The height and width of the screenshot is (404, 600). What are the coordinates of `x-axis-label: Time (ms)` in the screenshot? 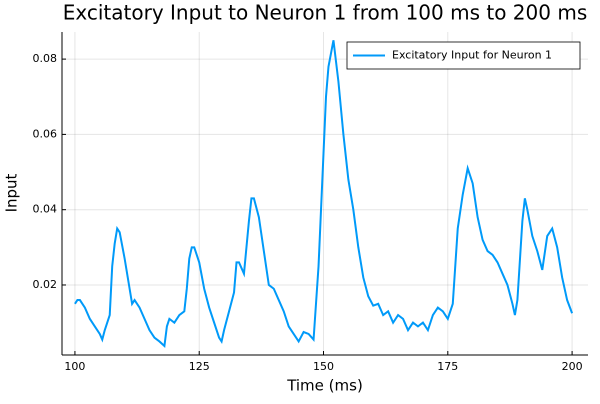 It's located at (324, 386).